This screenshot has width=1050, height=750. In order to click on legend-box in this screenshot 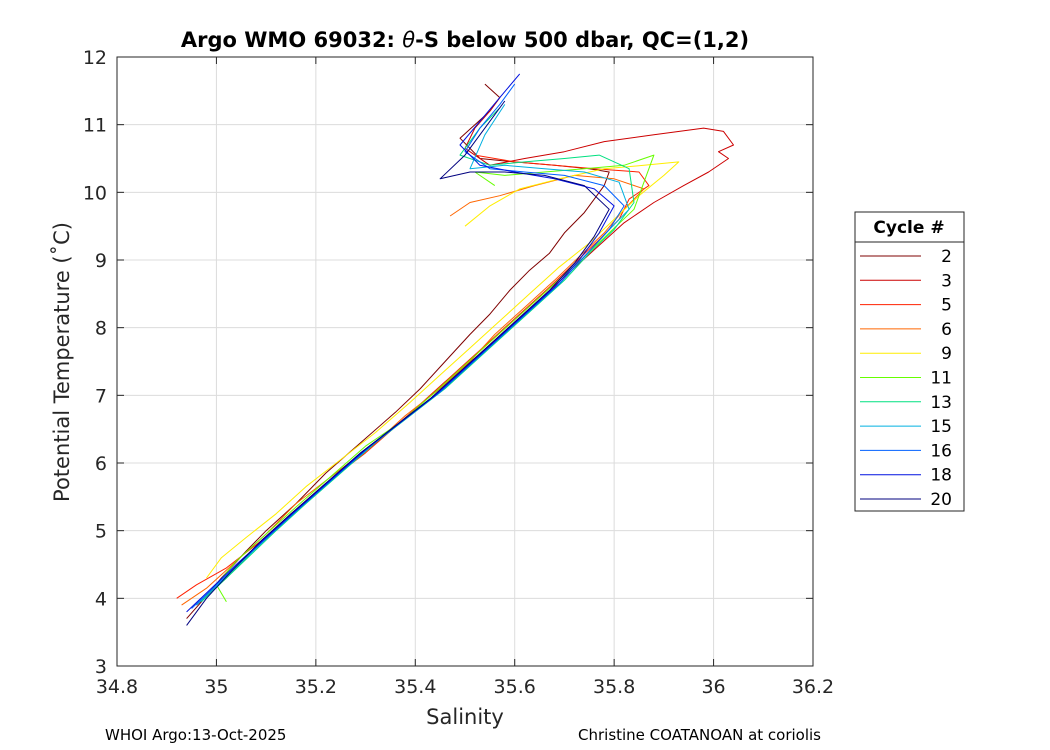, I will do `click(909, 361)`.